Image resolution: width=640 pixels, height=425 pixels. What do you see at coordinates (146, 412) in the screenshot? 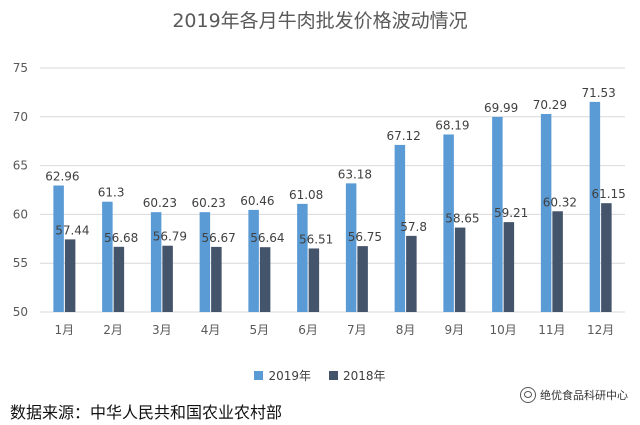
I see `source-note: 数据来源：中华人民共和国农业农村部` at bounding box center [146, 412].